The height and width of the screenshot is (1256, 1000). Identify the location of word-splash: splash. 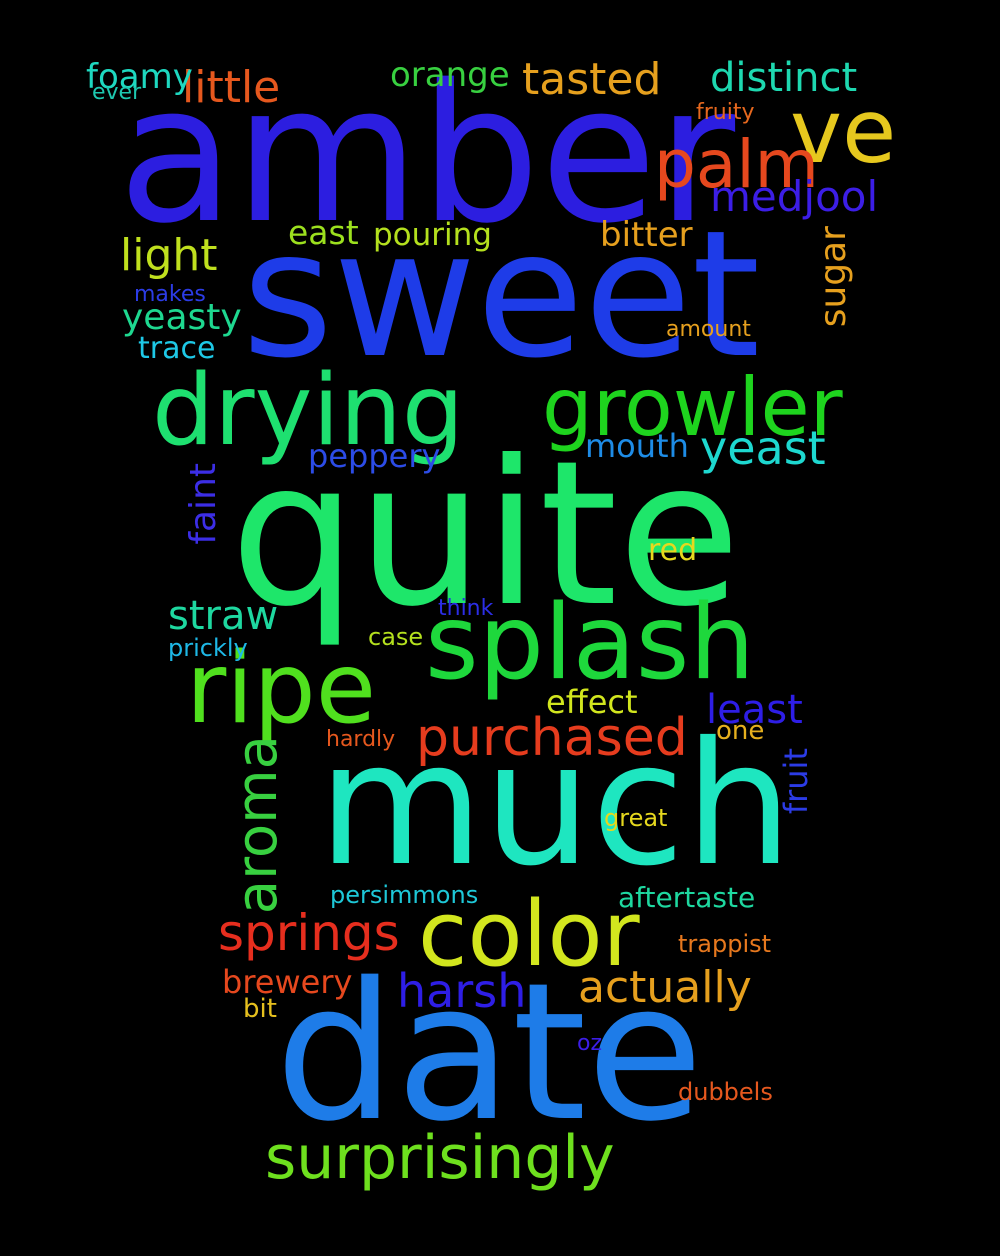
(590, 643).